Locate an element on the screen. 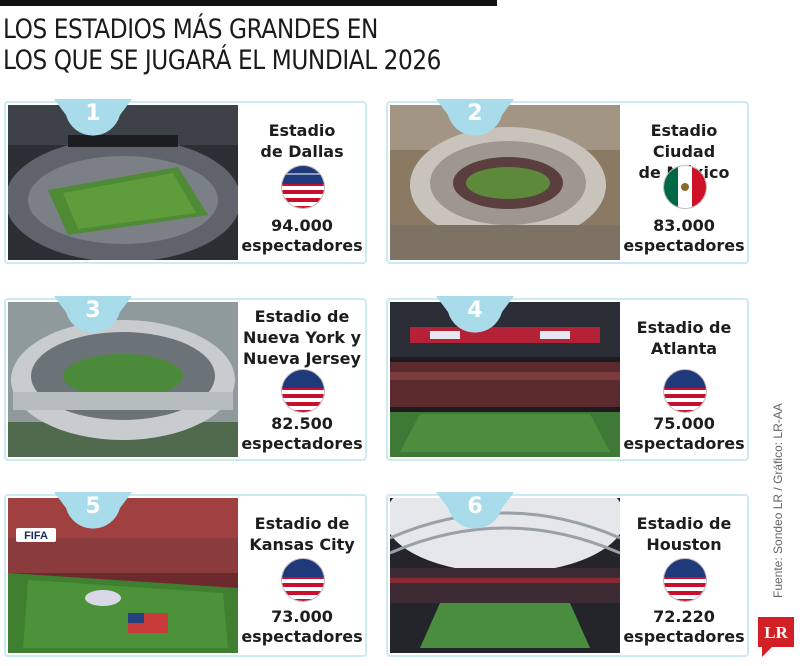 The width and height of the screenshot is (800, 666). source-credit: Fuente: Sondeo LR / Gráfico: LR-AA is located at coordinates (778, 500).